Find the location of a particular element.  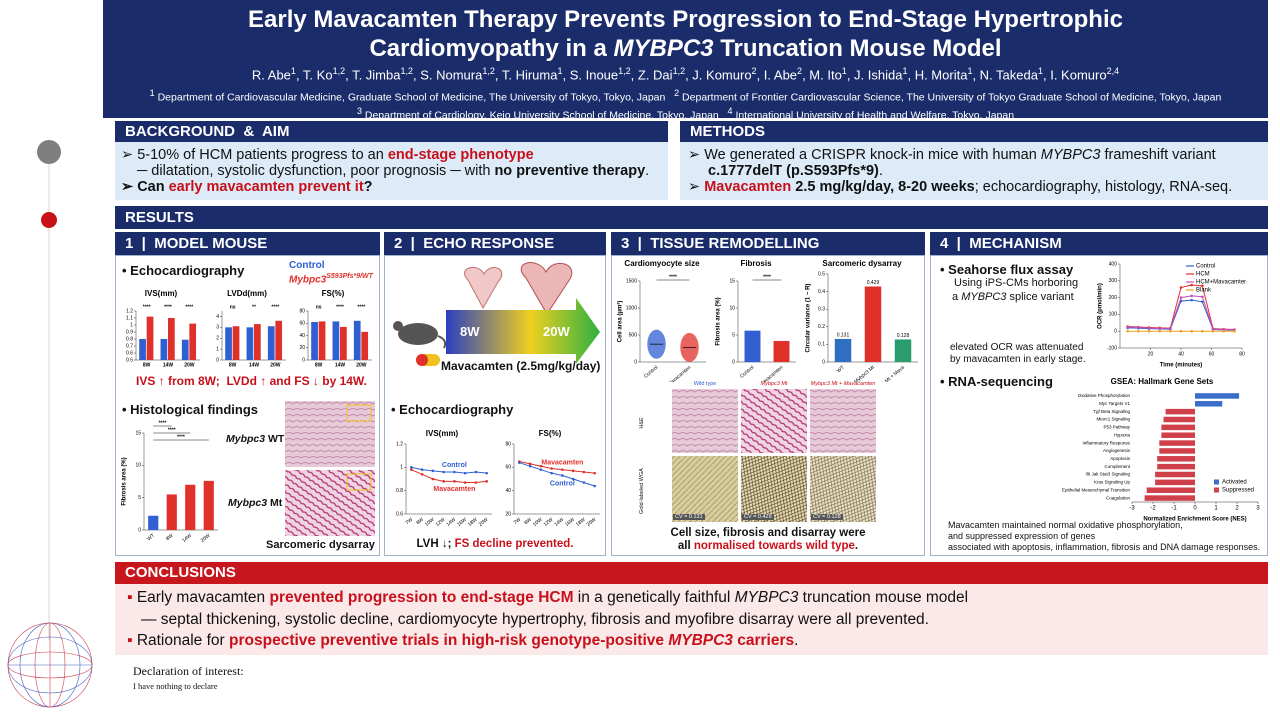

y-tick-label: 20 is located at coordinates (302, 348).